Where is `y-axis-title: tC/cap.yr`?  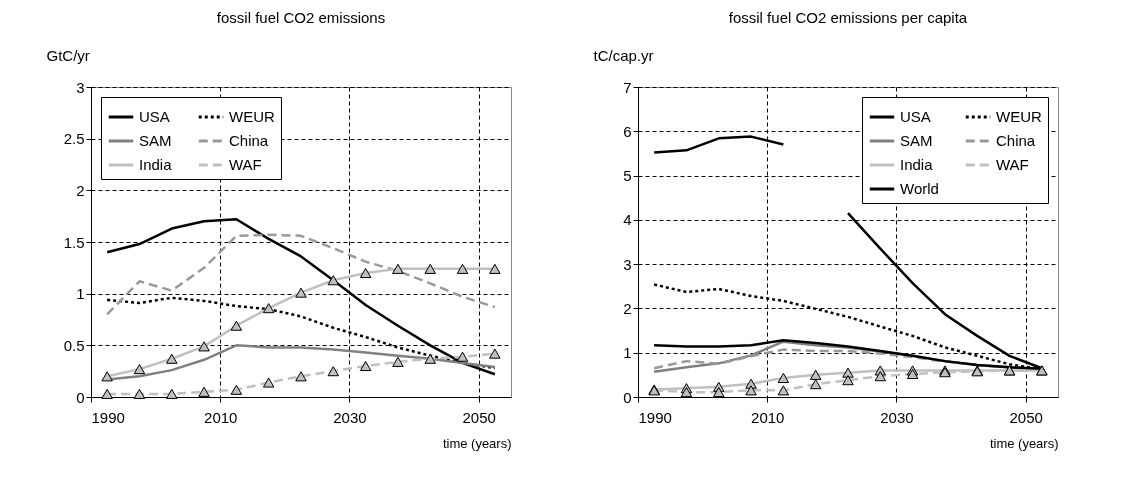
y-axis-title: tC/cap.yr is located at coordinates (623, 55).